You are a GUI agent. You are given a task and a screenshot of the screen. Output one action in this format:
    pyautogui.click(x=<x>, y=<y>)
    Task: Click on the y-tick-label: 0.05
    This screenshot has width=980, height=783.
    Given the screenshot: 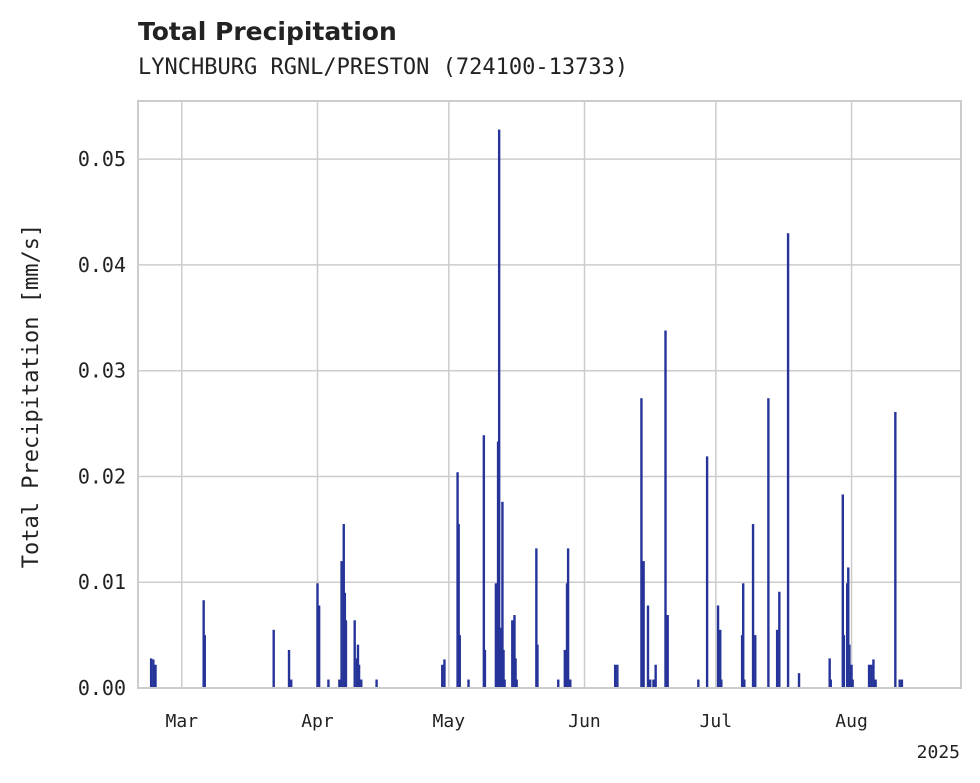 What is the action you would take?
    pyautogui.click(x=102, y=159)
    